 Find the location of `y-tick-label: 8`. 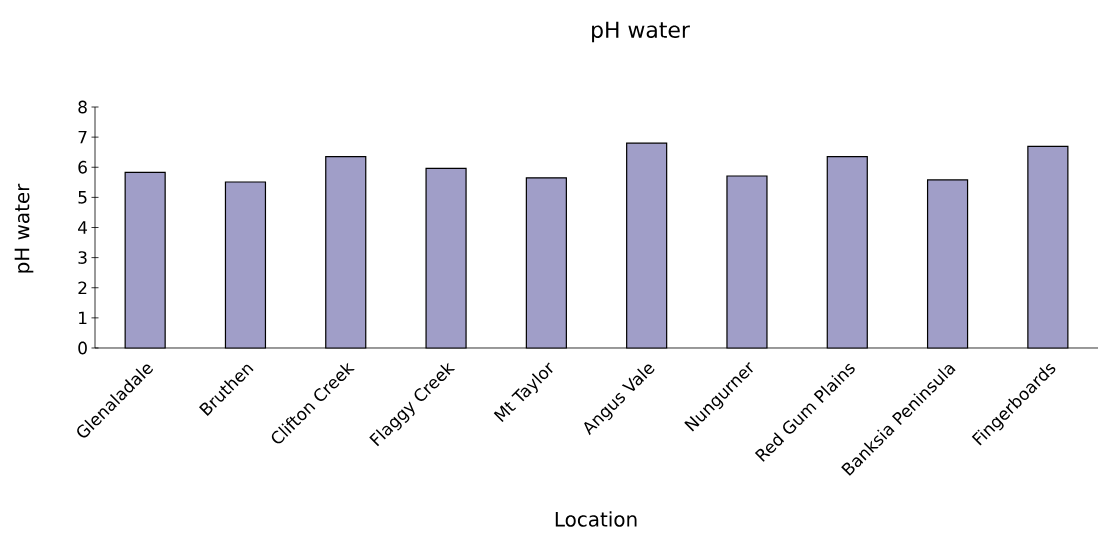

y-tick-label: 8 is located at coordinates (82, 107).